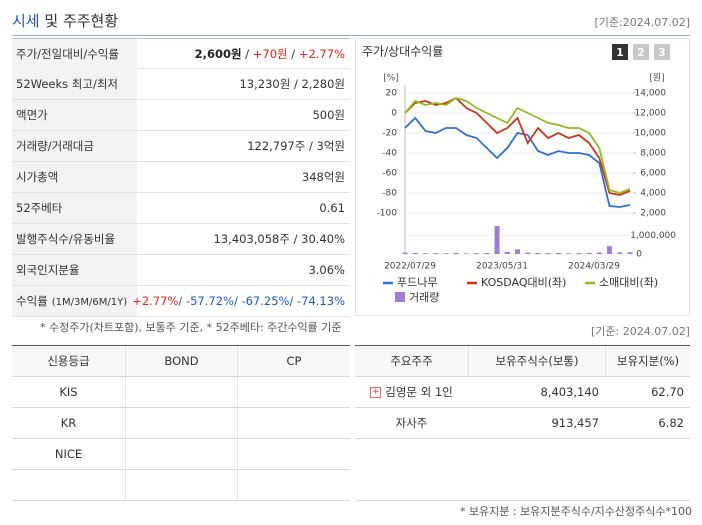  Describe the element at coordinates (651, 134) in the screenshot. I see `y2-tick-label: 10,000` at that location.